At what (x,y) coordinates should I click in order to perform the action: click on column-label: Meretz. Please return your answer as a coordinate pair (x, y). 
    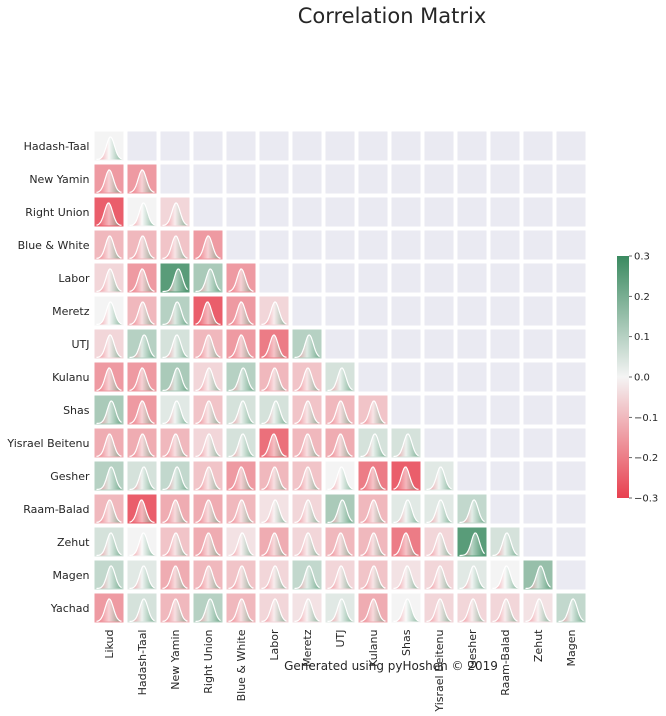
    Looking at the image, I should click on (307, 648).